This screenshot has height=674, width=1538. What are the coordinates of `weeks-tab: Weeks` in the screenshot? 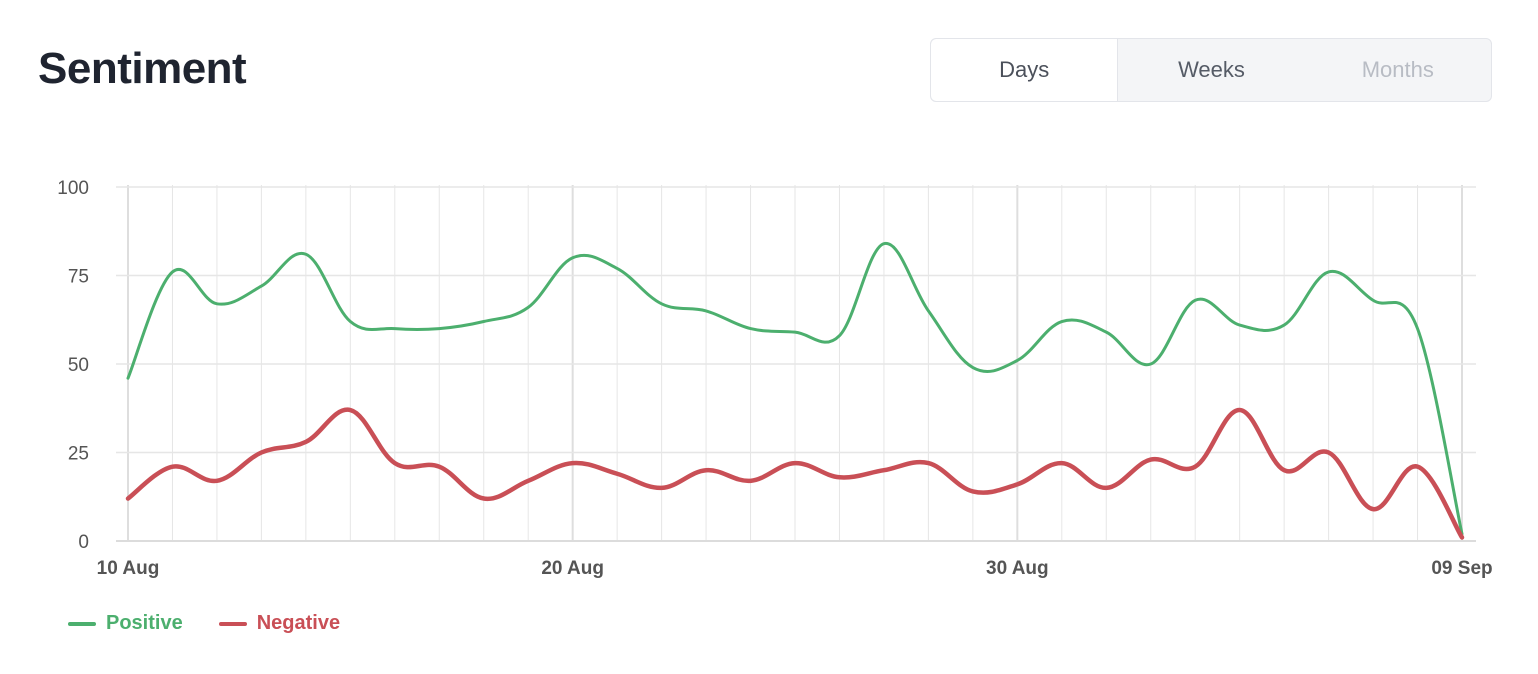 It's located at (1211, 69).